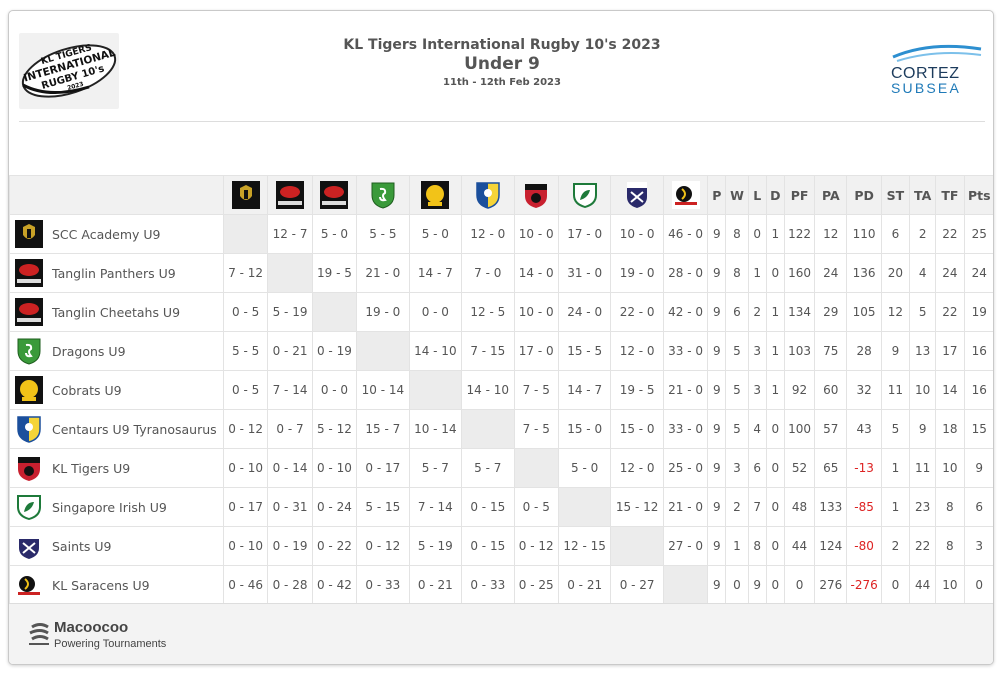 The image size is (1000, 675). I want to click on tournament-logo: KL TIGERS INTERNATIONAL RUGBY 10's 2023, so click(69, 71).